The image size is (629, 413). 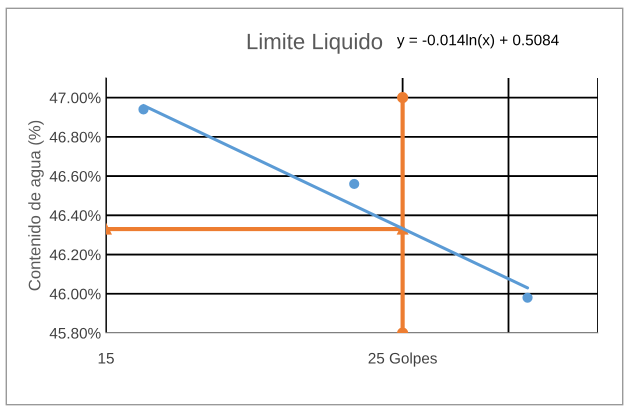 I want to click on y-tick-label: 46.00%, so click(x=75, y=294).